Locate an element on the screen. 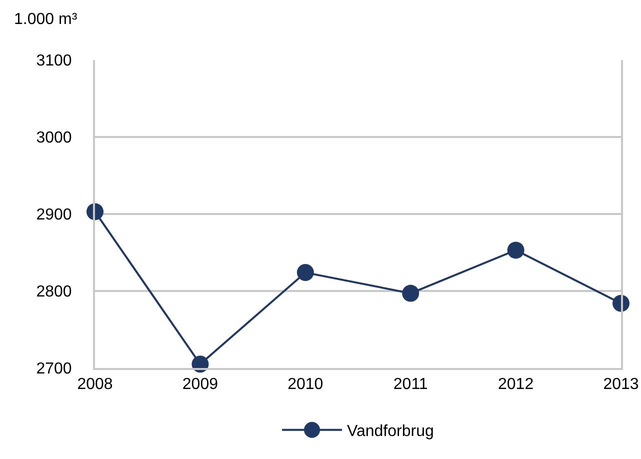  y-axis-title: 1.000 m³ is located at coordinates (46, 19).